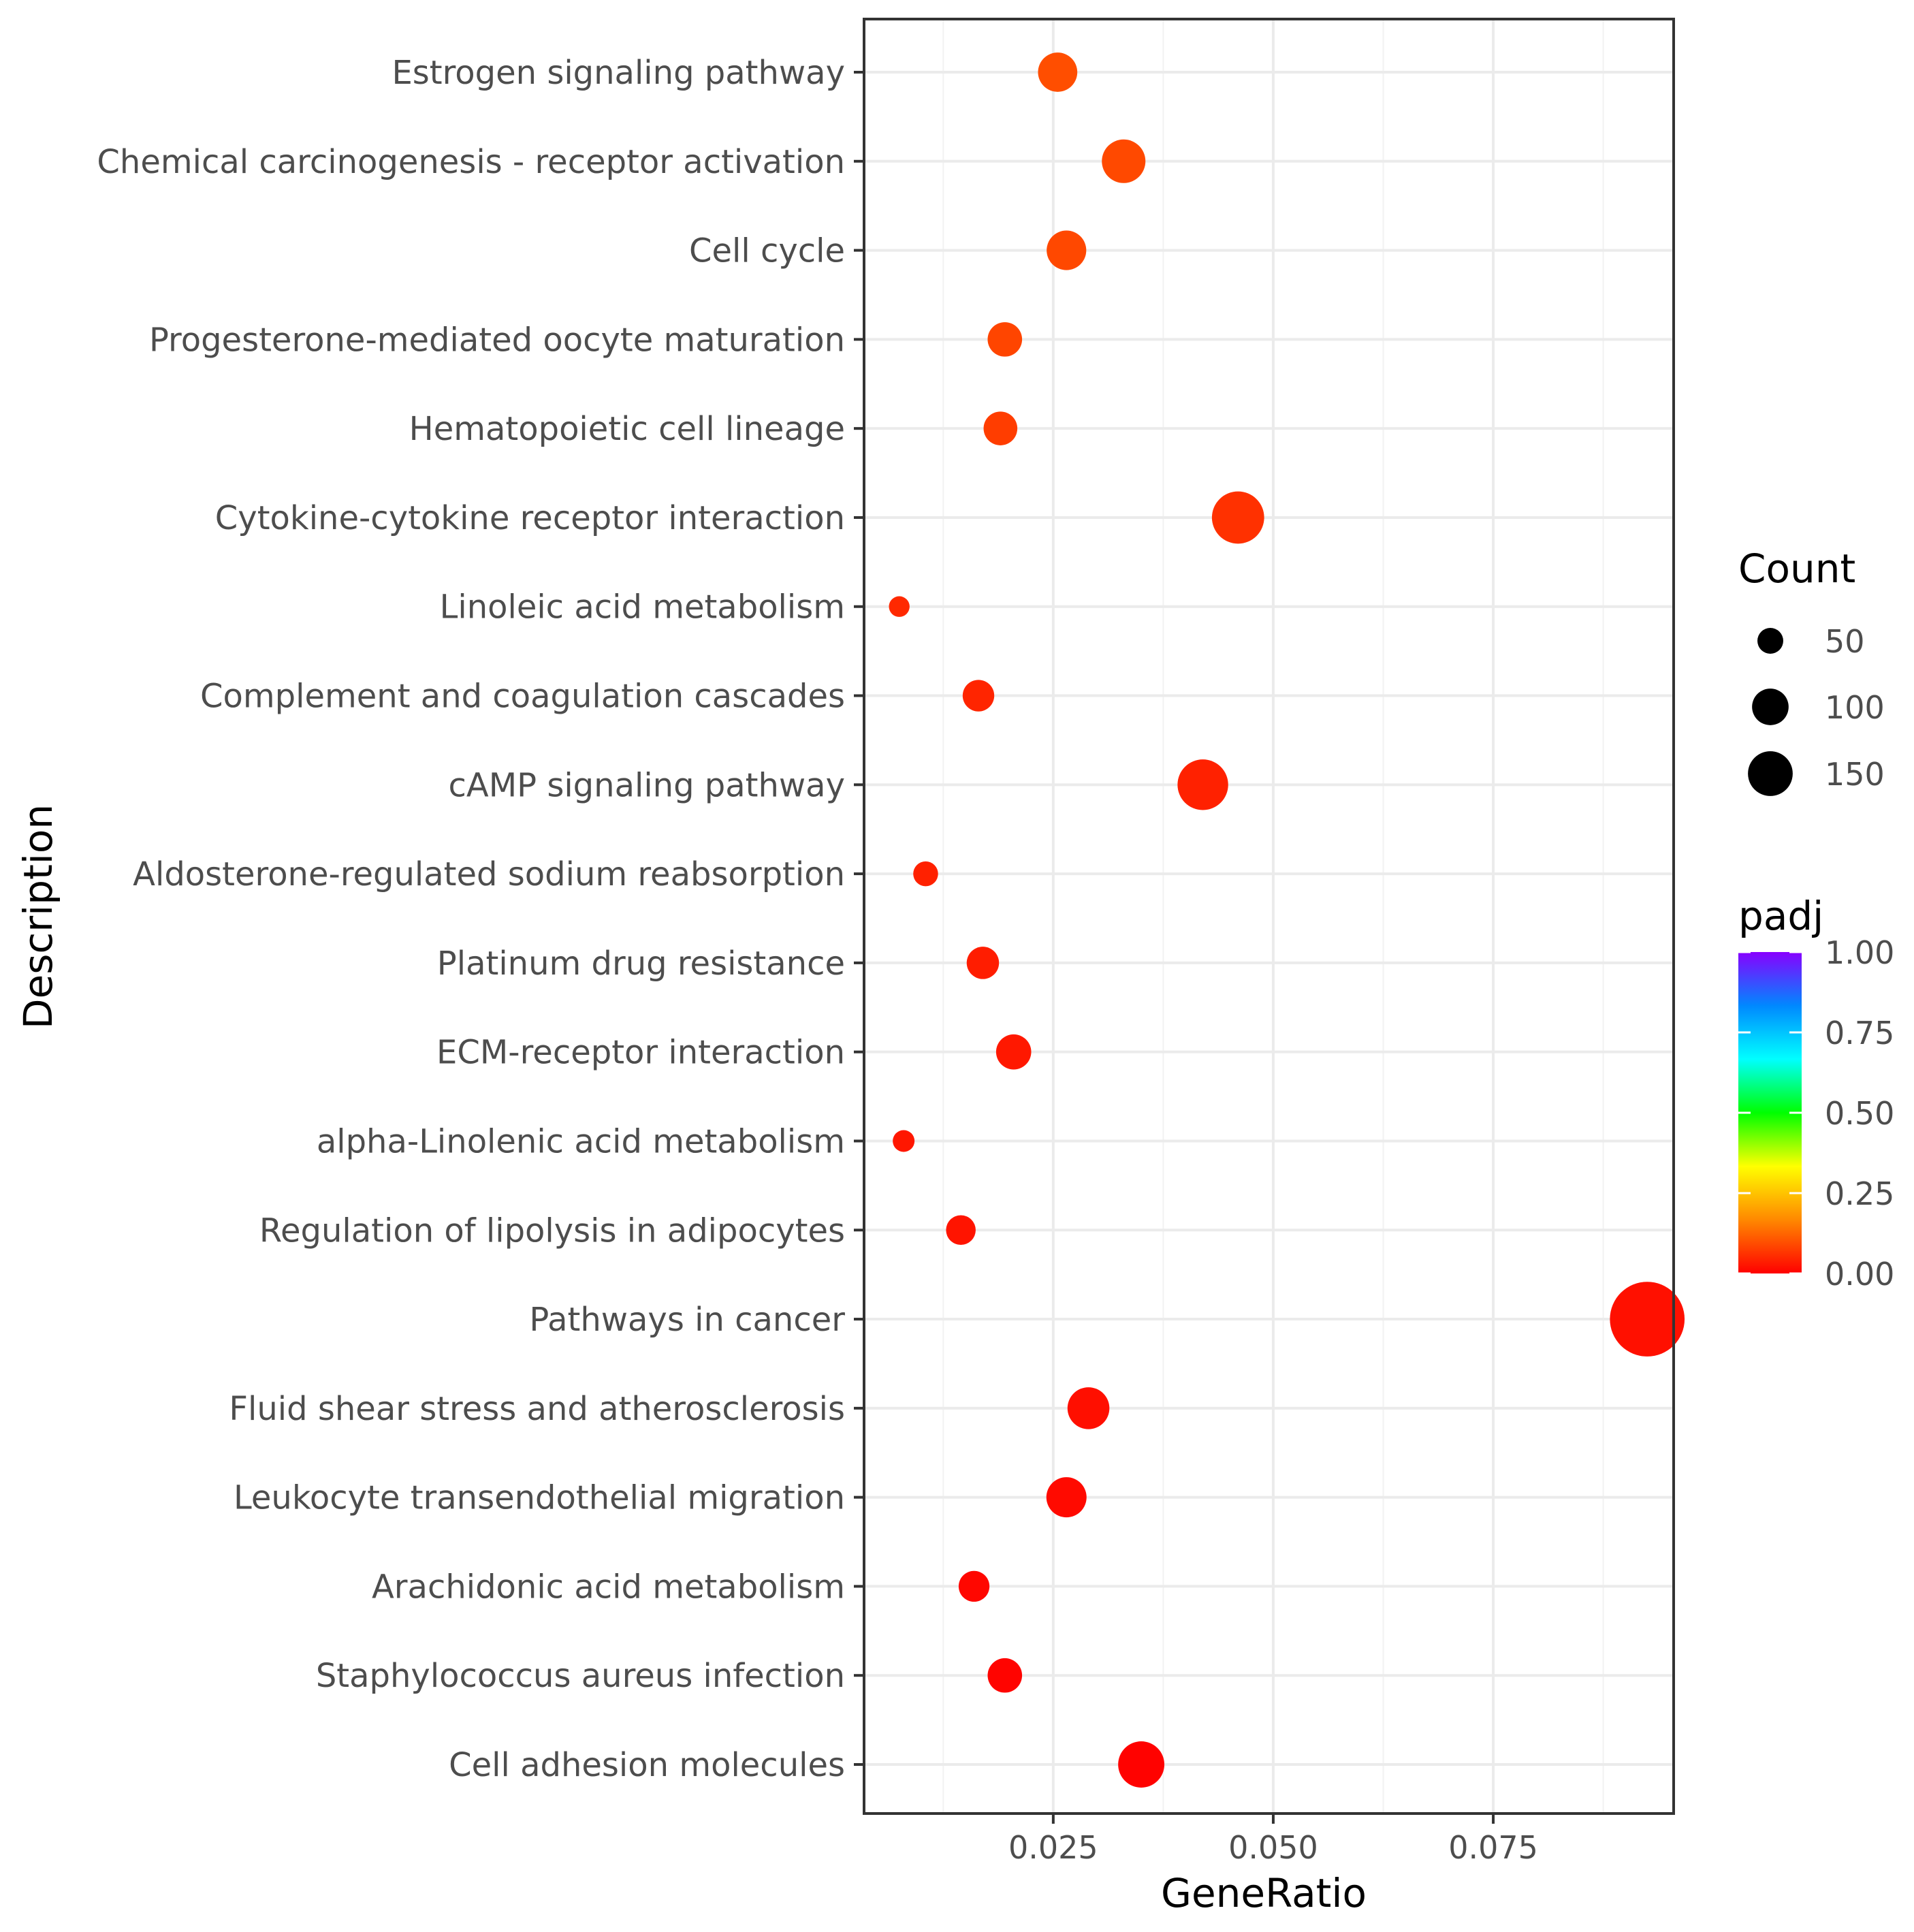 The image size is (1914, 1932). I want to click on y-tick-label: Leukocyte transendothelial migration, so click(539, 1498).